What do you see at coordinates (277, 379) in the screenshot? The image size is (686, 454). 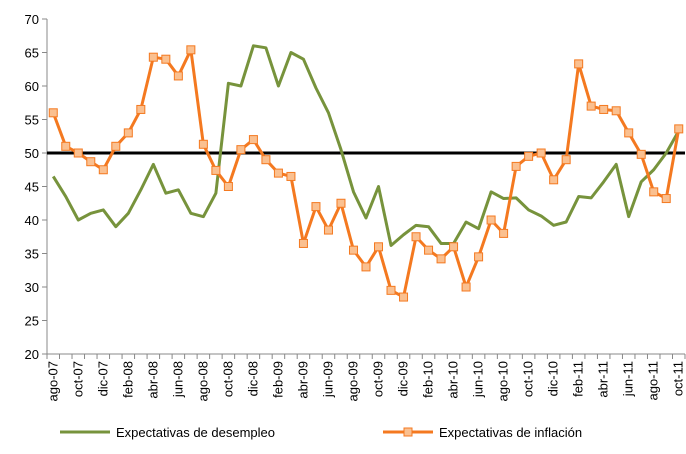 I see `x-tick-label: feb-09` at bounding box center [277, 379].